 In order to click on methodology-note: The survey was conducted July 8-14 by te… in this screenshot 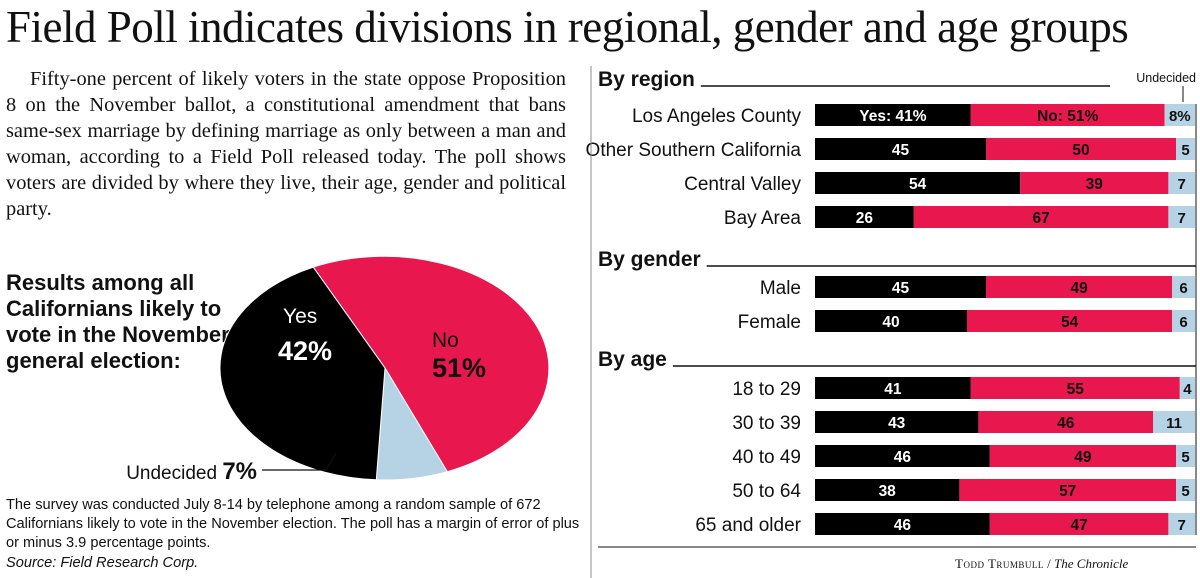, I will do `click(293, 524)`.